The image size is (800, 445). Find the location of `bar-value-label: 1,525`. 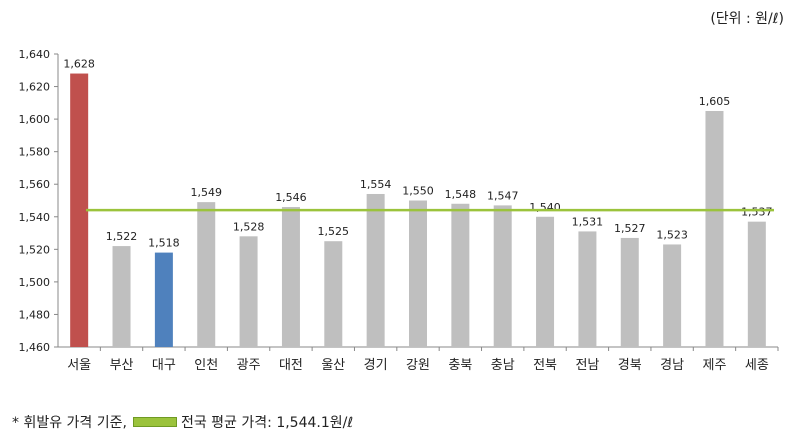

bar-value-label: 1,525 is located at coordinates (334, 231).